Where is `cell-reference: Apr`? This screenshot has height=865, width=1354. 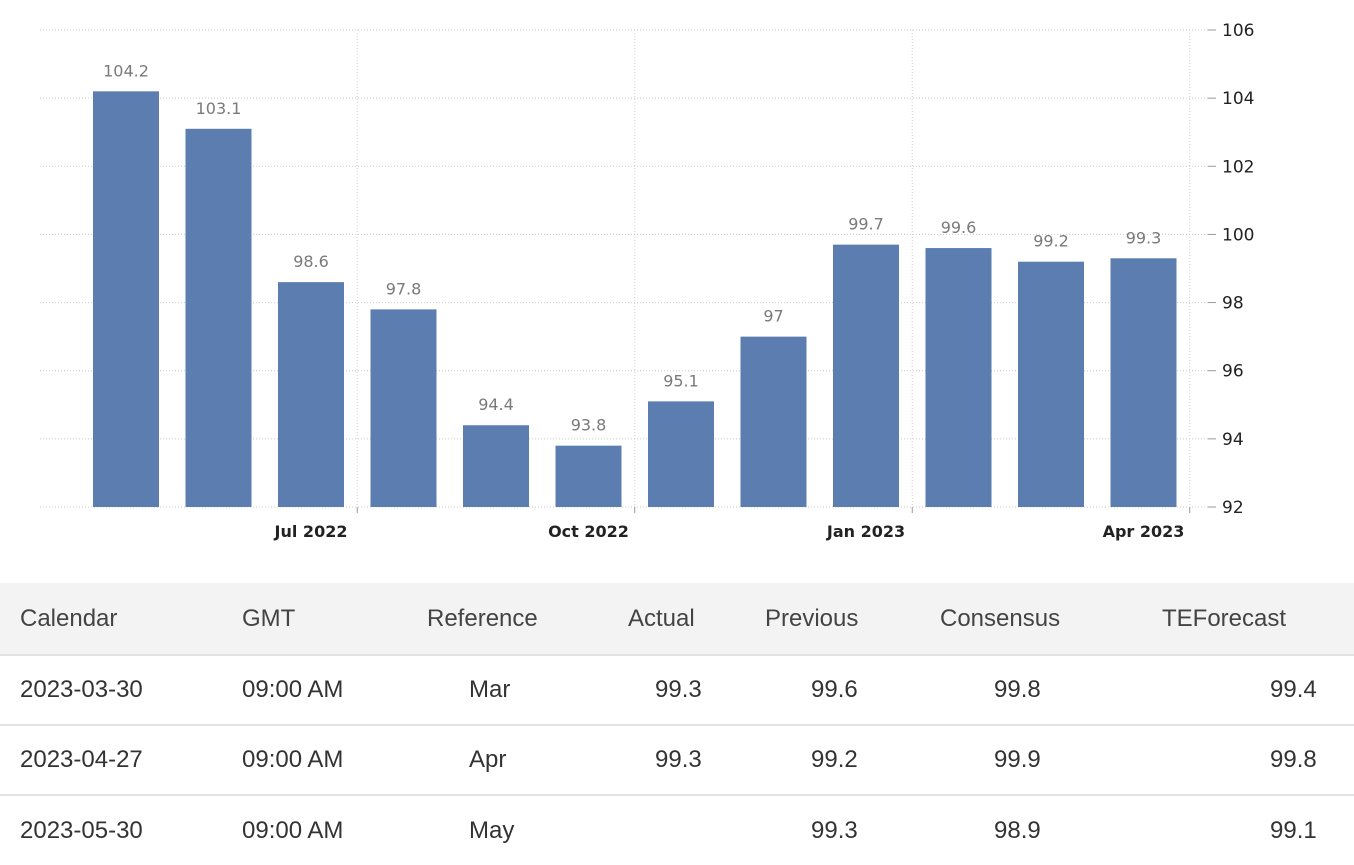
cell-reference: Apr is located at coordinates (488, 759).